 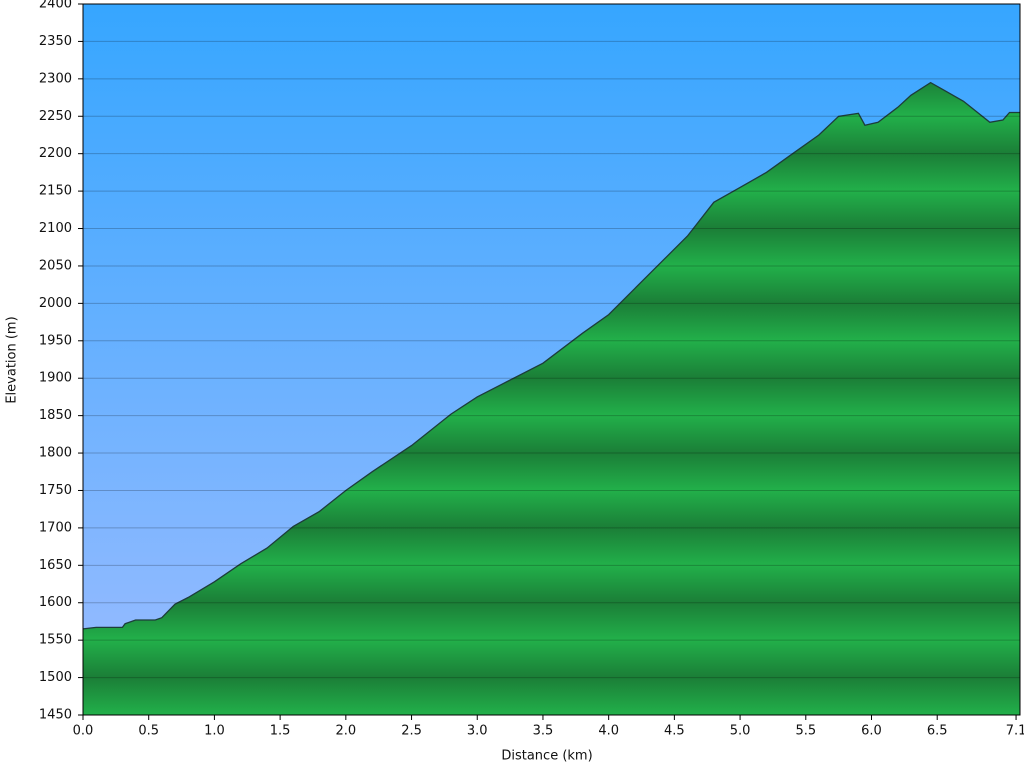 What do you see at coordinates (1015, 731) in the screenshot?
I see `x-tick-label: 7.1` at bounding box center [1015, 731].